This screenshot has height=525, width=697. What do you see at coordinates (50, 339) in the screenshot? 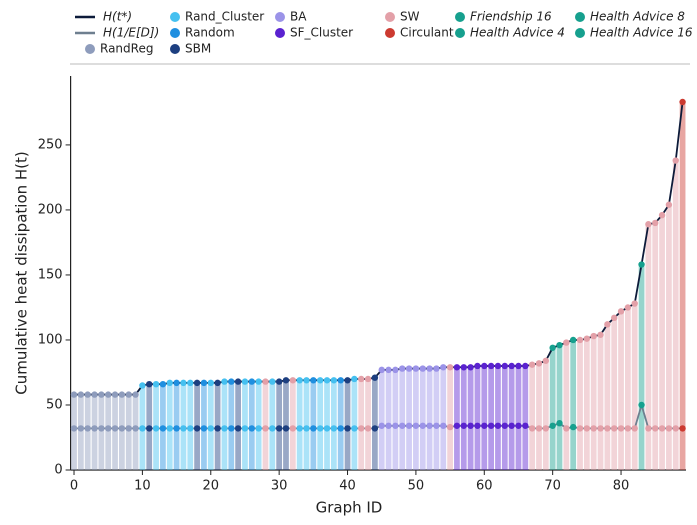
I see `y-tick-label: 100` at bounding box center [50, 339].